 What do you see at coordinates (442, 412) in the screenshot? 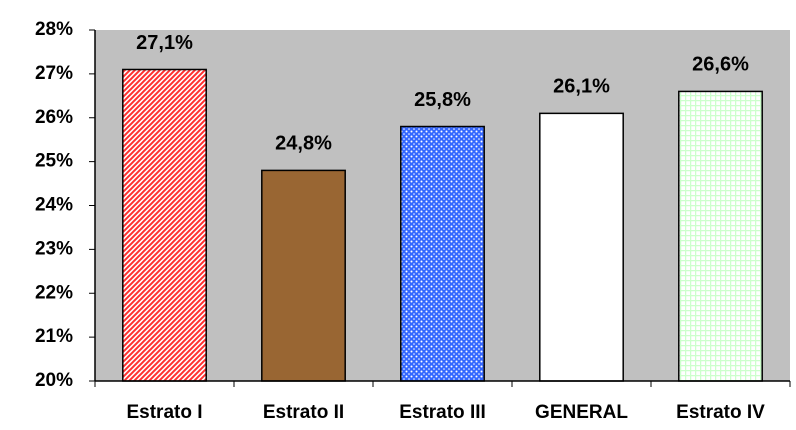
I see `x-tick-label: Estrato III` at bounding box center [442, 412].